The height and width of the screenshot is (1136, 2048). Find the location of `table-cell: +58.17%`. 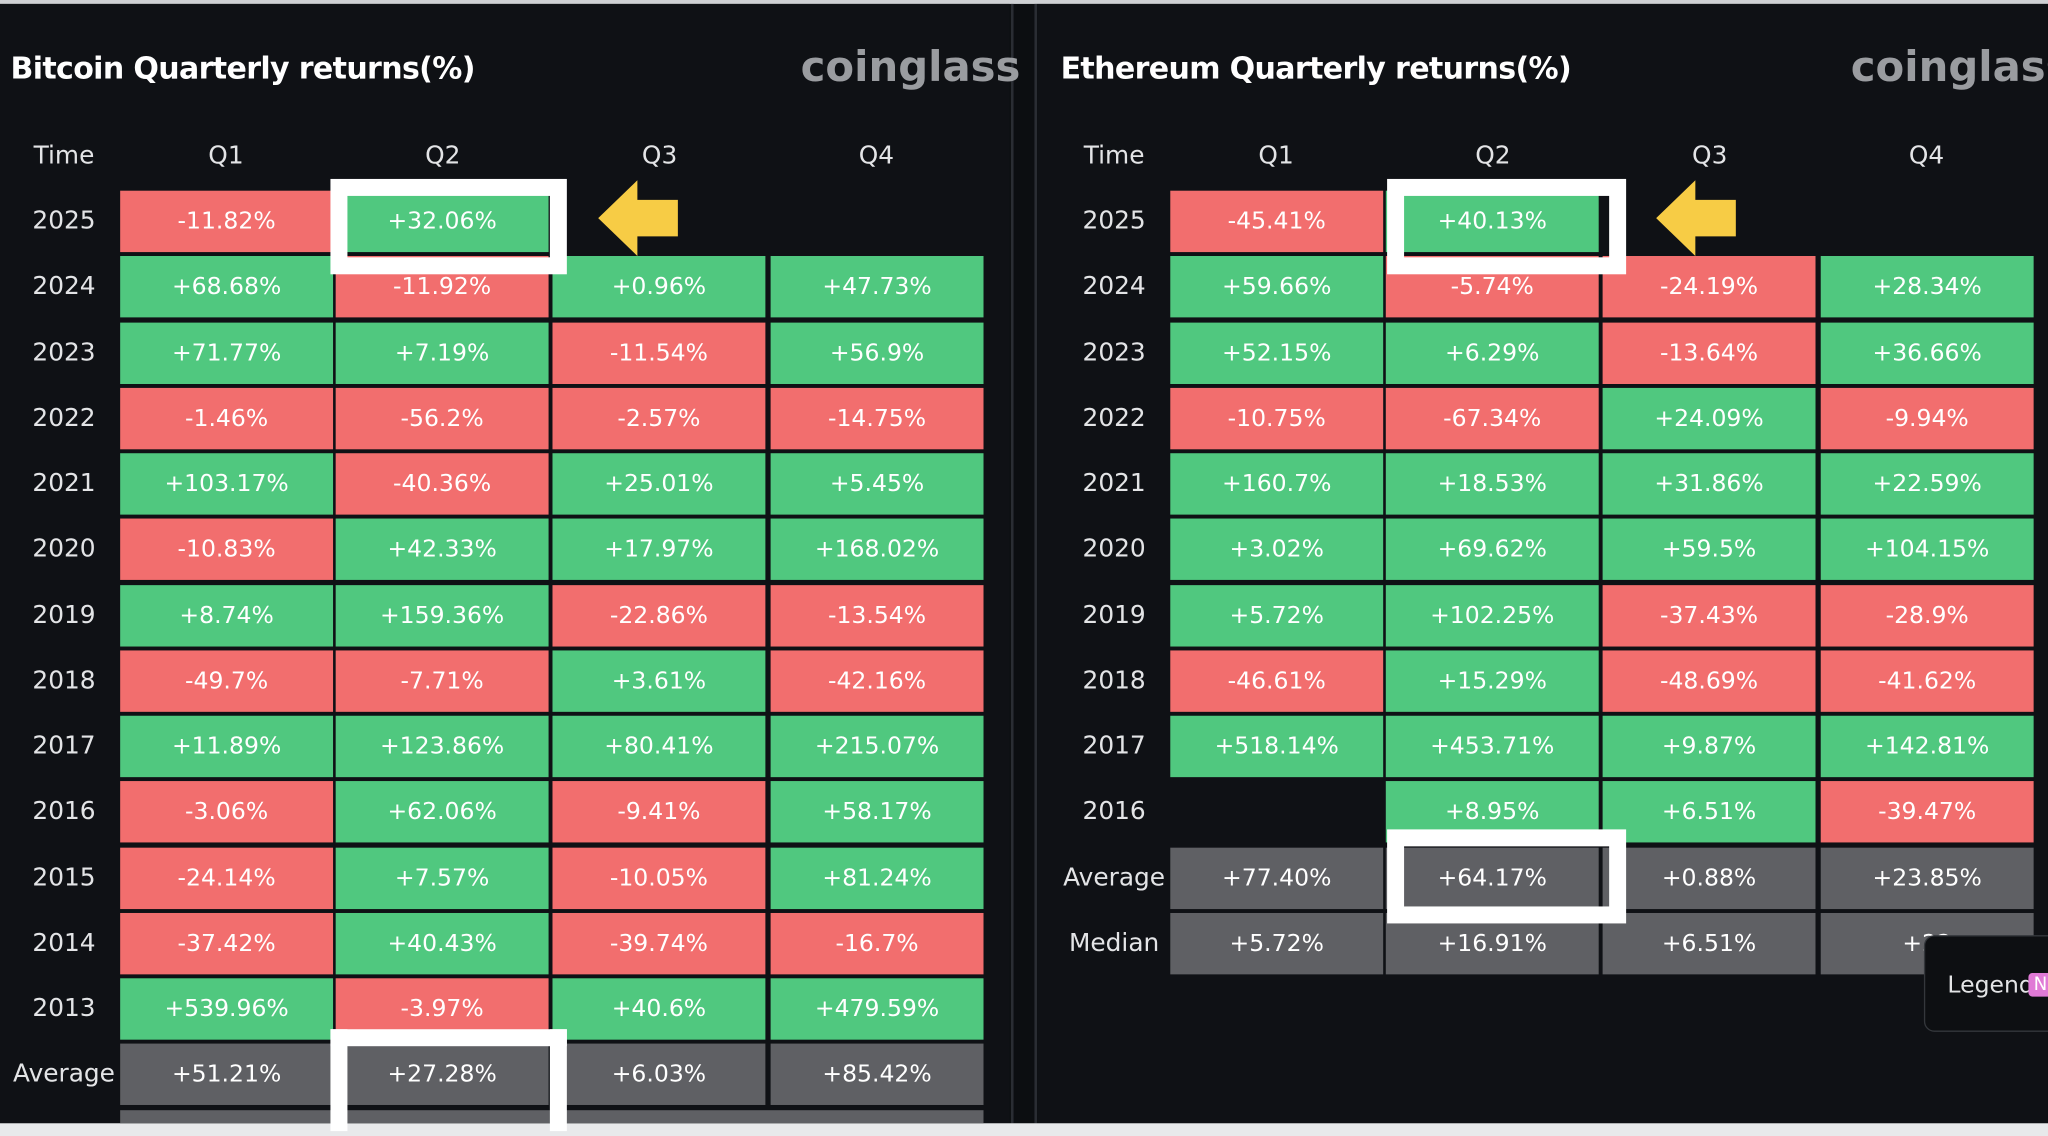

table-cell: +58.17% is located at coordinates (877, 812).